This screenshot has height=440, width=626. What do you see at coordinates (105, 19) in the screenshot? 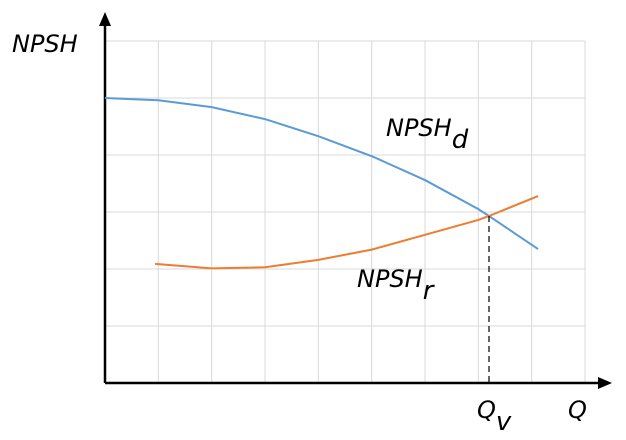
I see `y-arrow` at bounding box center [105, 19].